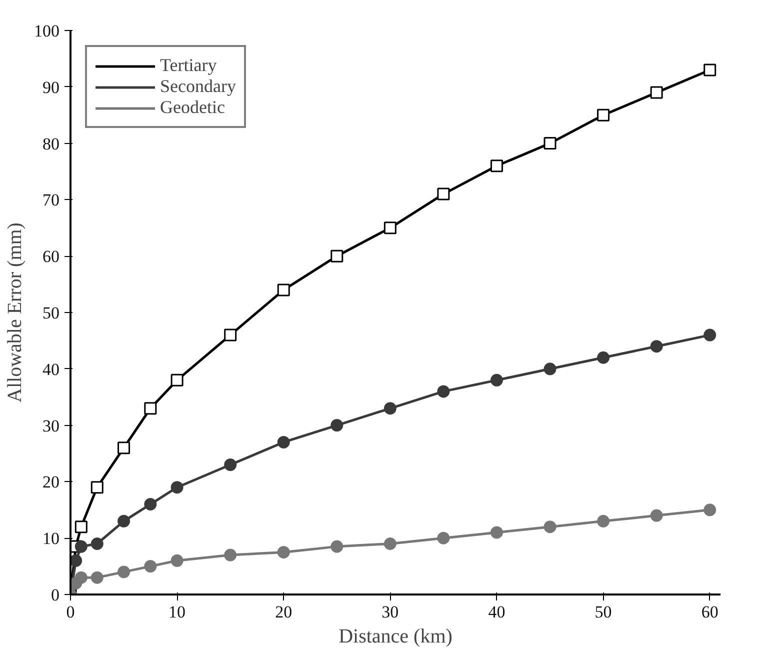 This screenshot has width=782, height=670. What do you see at coordinates (51, 144) in the screenshot?
I see `y-tick-label: 80` at bounding box center [51, 144].